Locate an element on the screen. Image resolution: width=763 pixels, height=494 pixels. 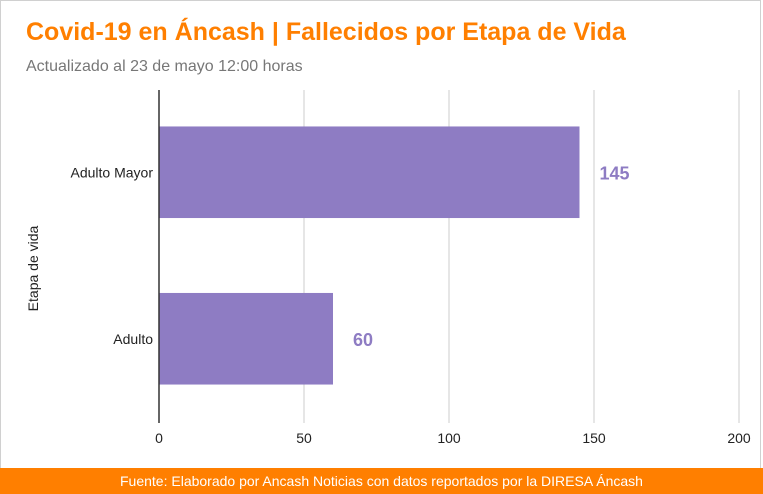
x-tick-label: 50 is located at coordinates (304, 438).